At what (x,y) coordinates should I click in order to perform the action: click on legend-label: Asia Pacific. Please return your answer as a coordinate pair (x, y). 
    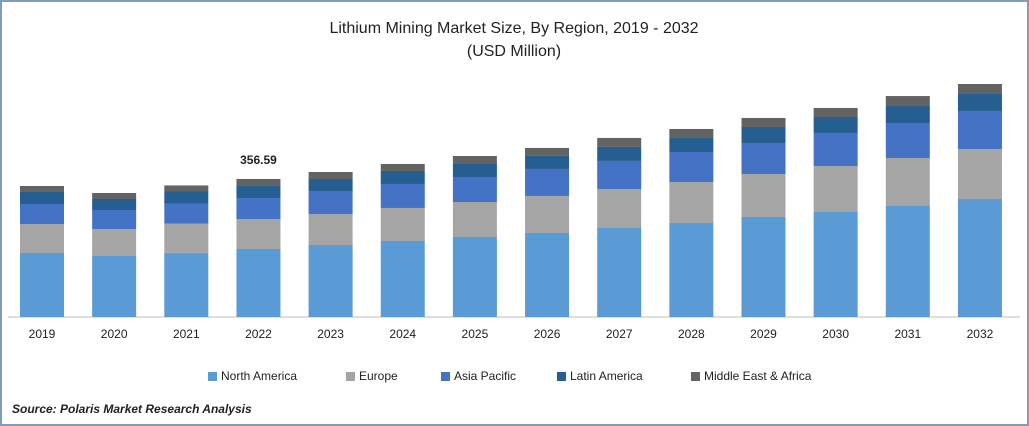
    Looking at the image, I should click on (485, 376).